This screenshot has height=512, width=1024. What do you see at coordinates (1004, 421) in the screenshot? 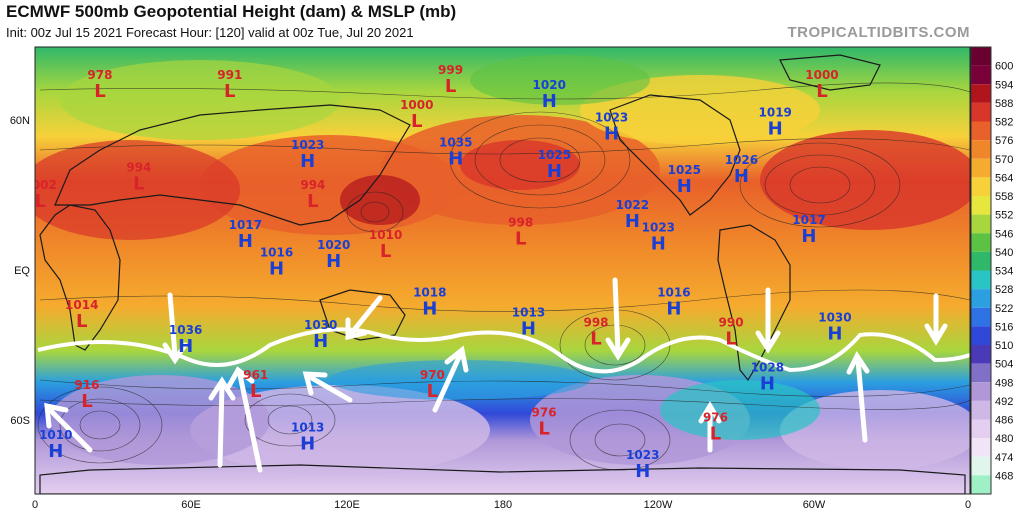
I see `colorbar-level-label: 486` at bounding box center [1004, 421].